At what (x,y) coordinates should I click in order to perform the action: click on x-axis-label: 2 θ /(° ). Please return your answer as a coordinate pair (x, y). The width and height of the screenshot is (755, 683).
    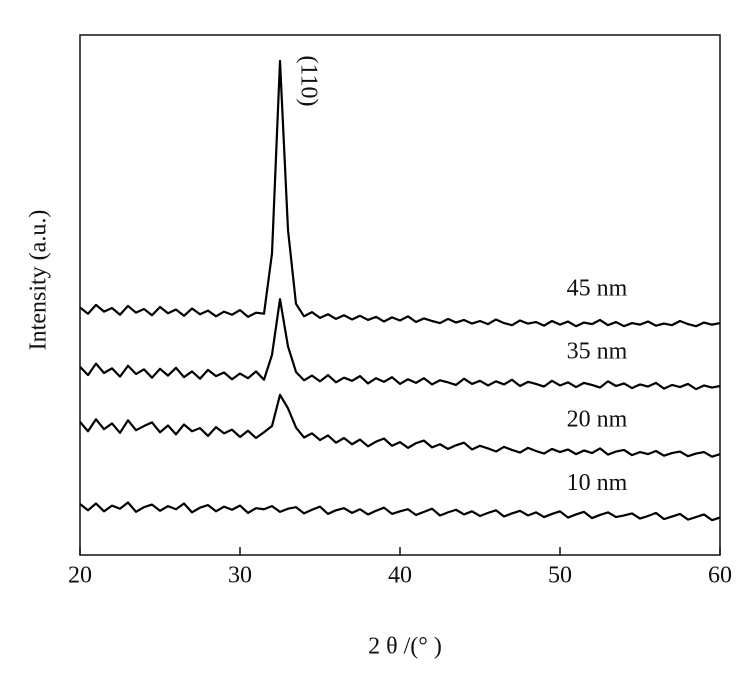
    Looking at the image, I should click on (405, 647).